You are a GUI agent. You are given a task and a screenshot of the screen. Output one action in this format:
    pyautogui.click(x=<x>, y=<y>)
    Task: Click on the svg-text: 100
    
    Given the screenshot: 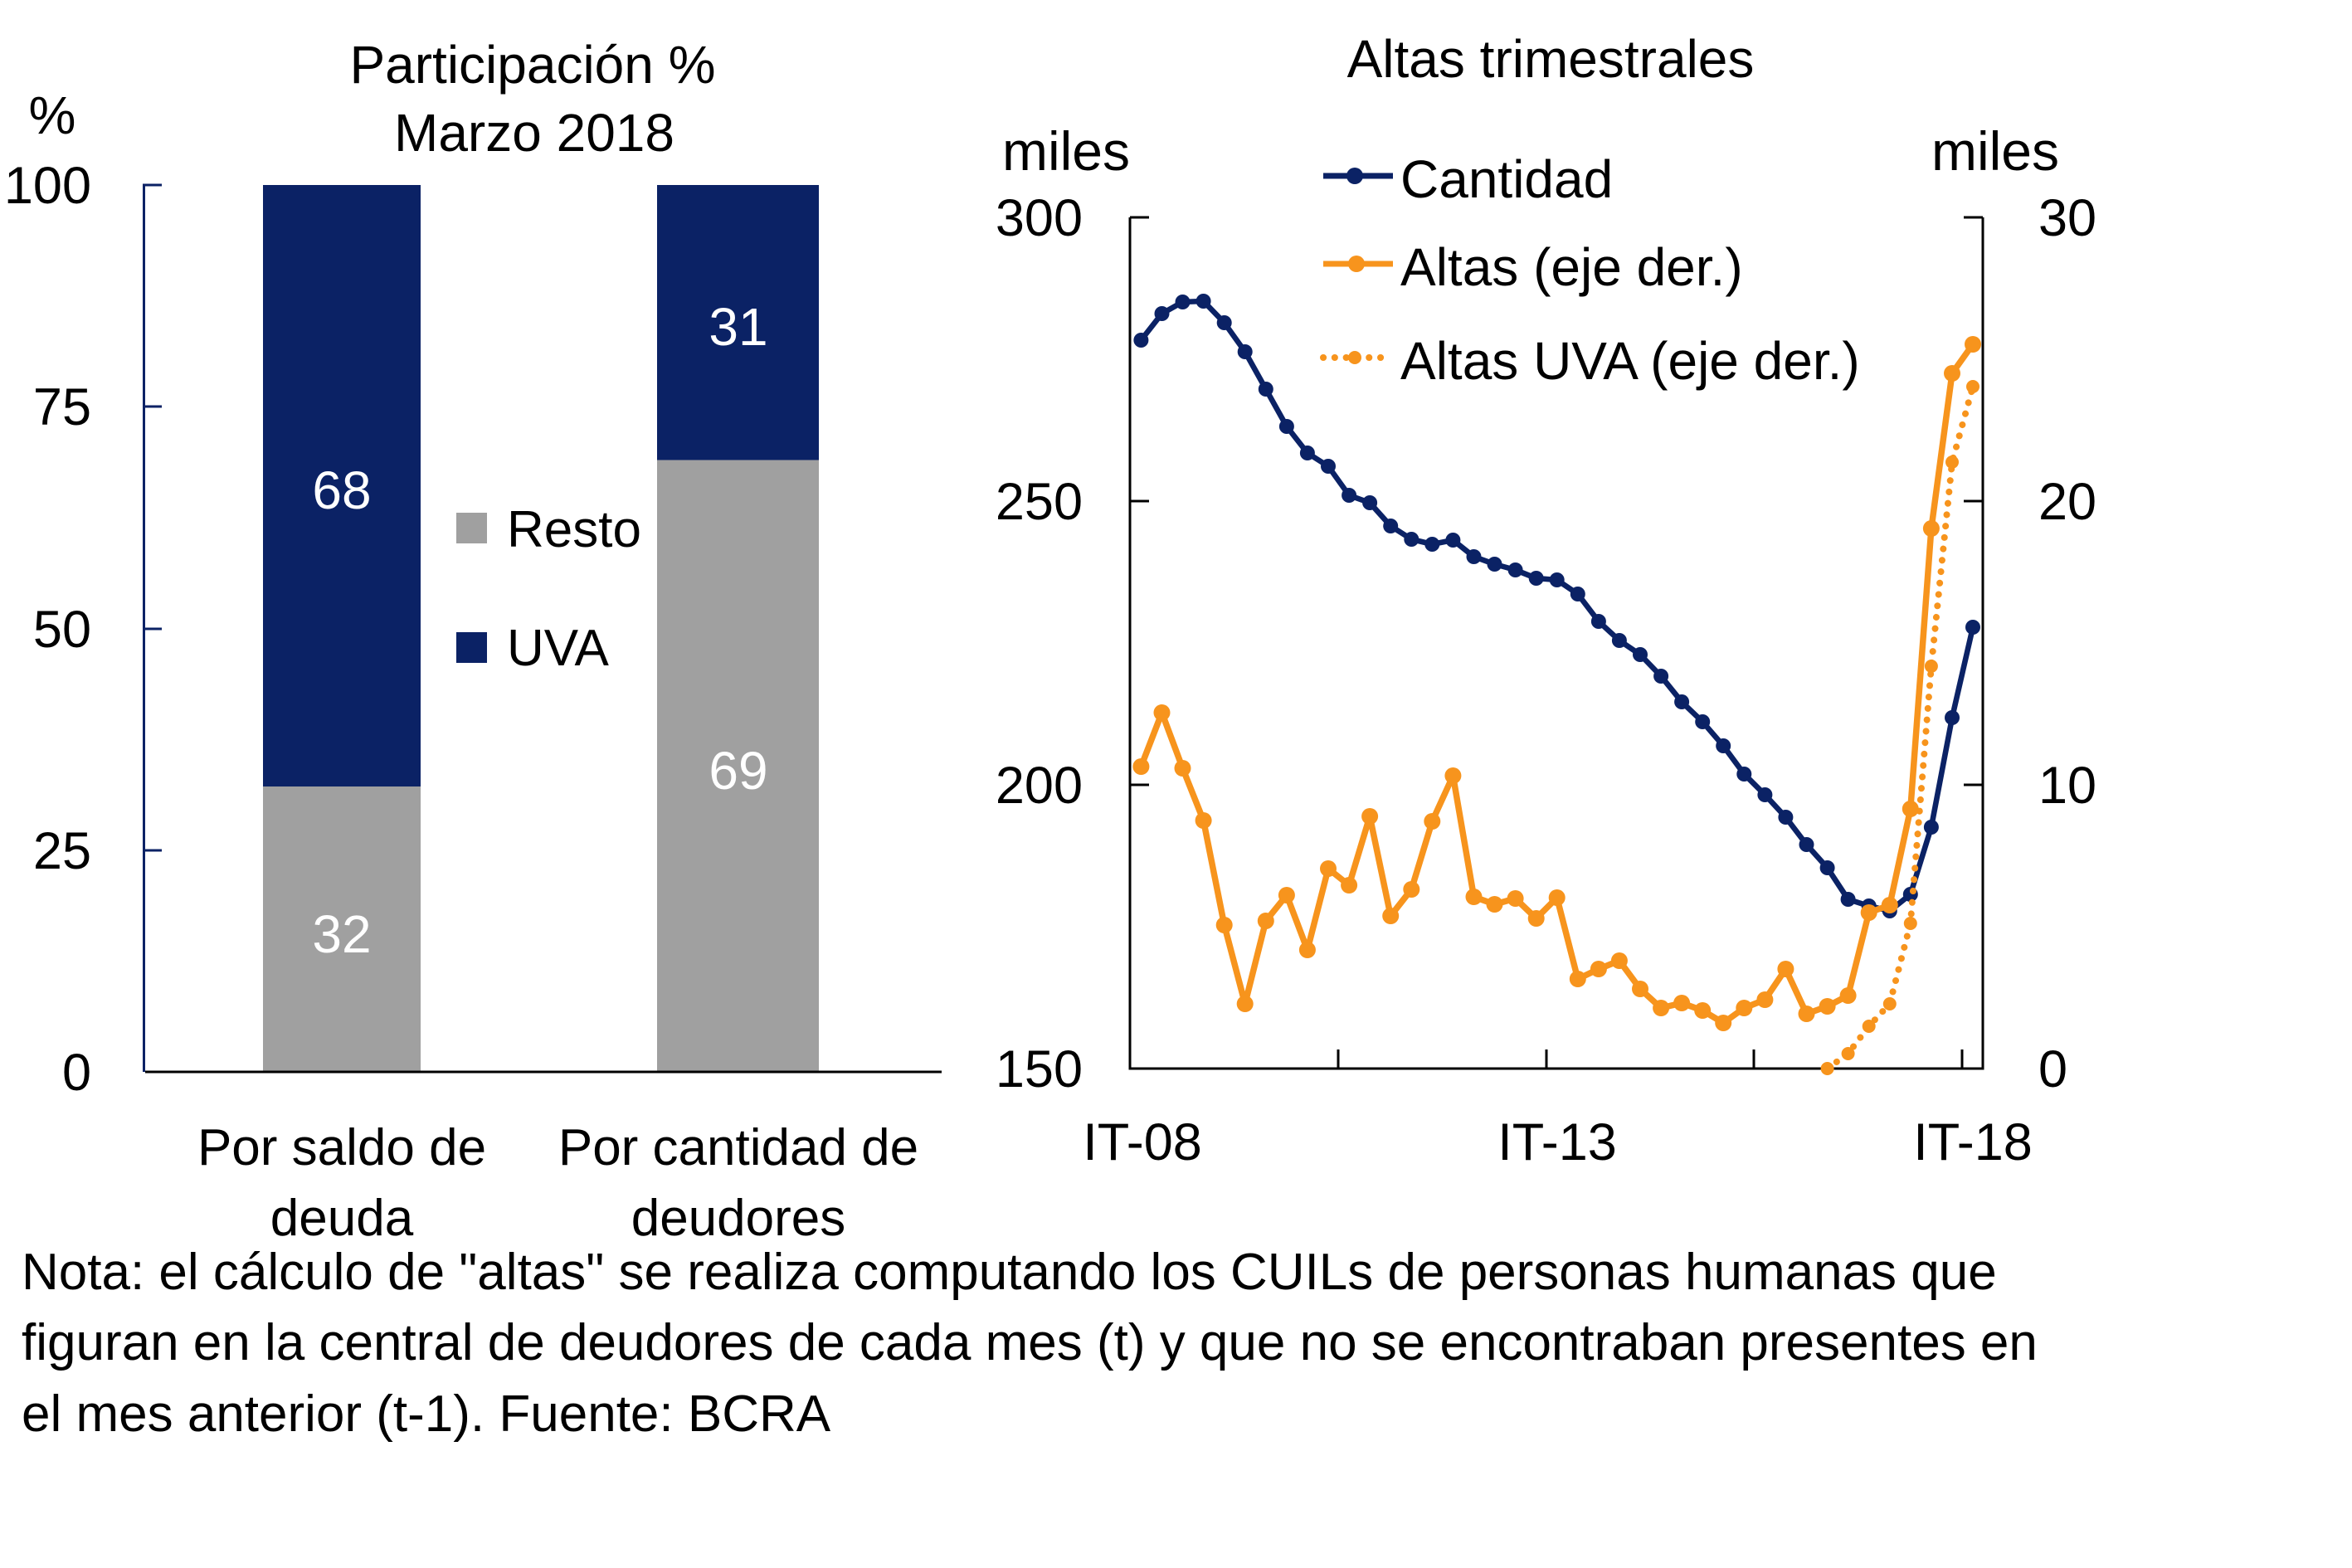 What is the action you would take?
    pyautogui.click(x=47, y=186)
    